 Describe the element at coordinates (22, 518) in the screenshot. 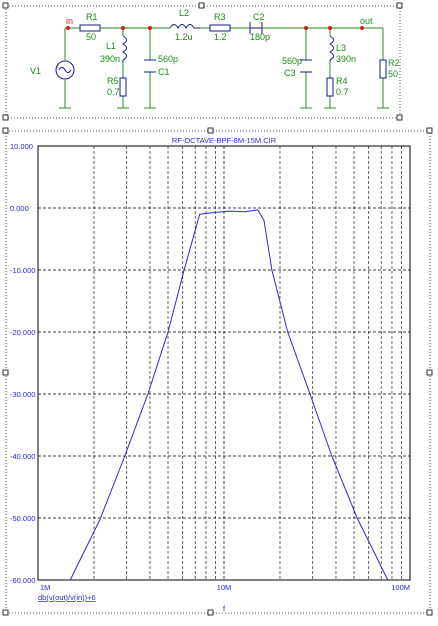

I see `y-tick-label: -50.000` at that location.